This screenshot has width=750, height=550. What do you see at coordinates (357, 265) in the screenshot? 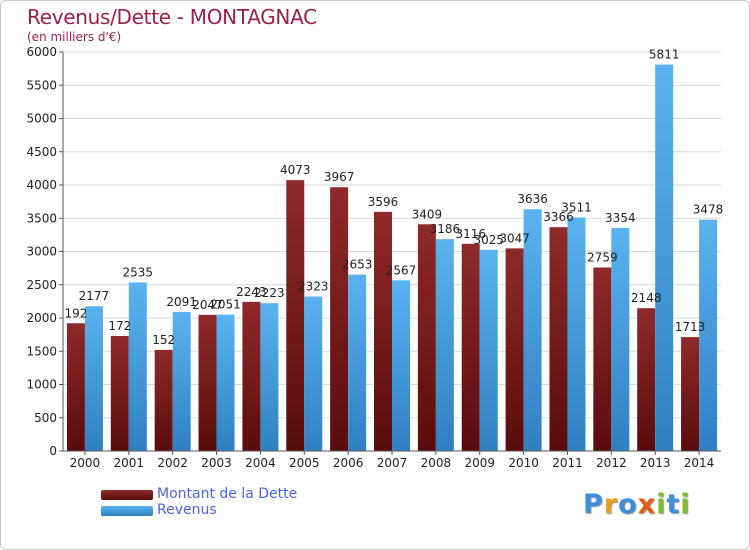
I see `data-label-revenus: 2653` at bounding box center [357, 265].